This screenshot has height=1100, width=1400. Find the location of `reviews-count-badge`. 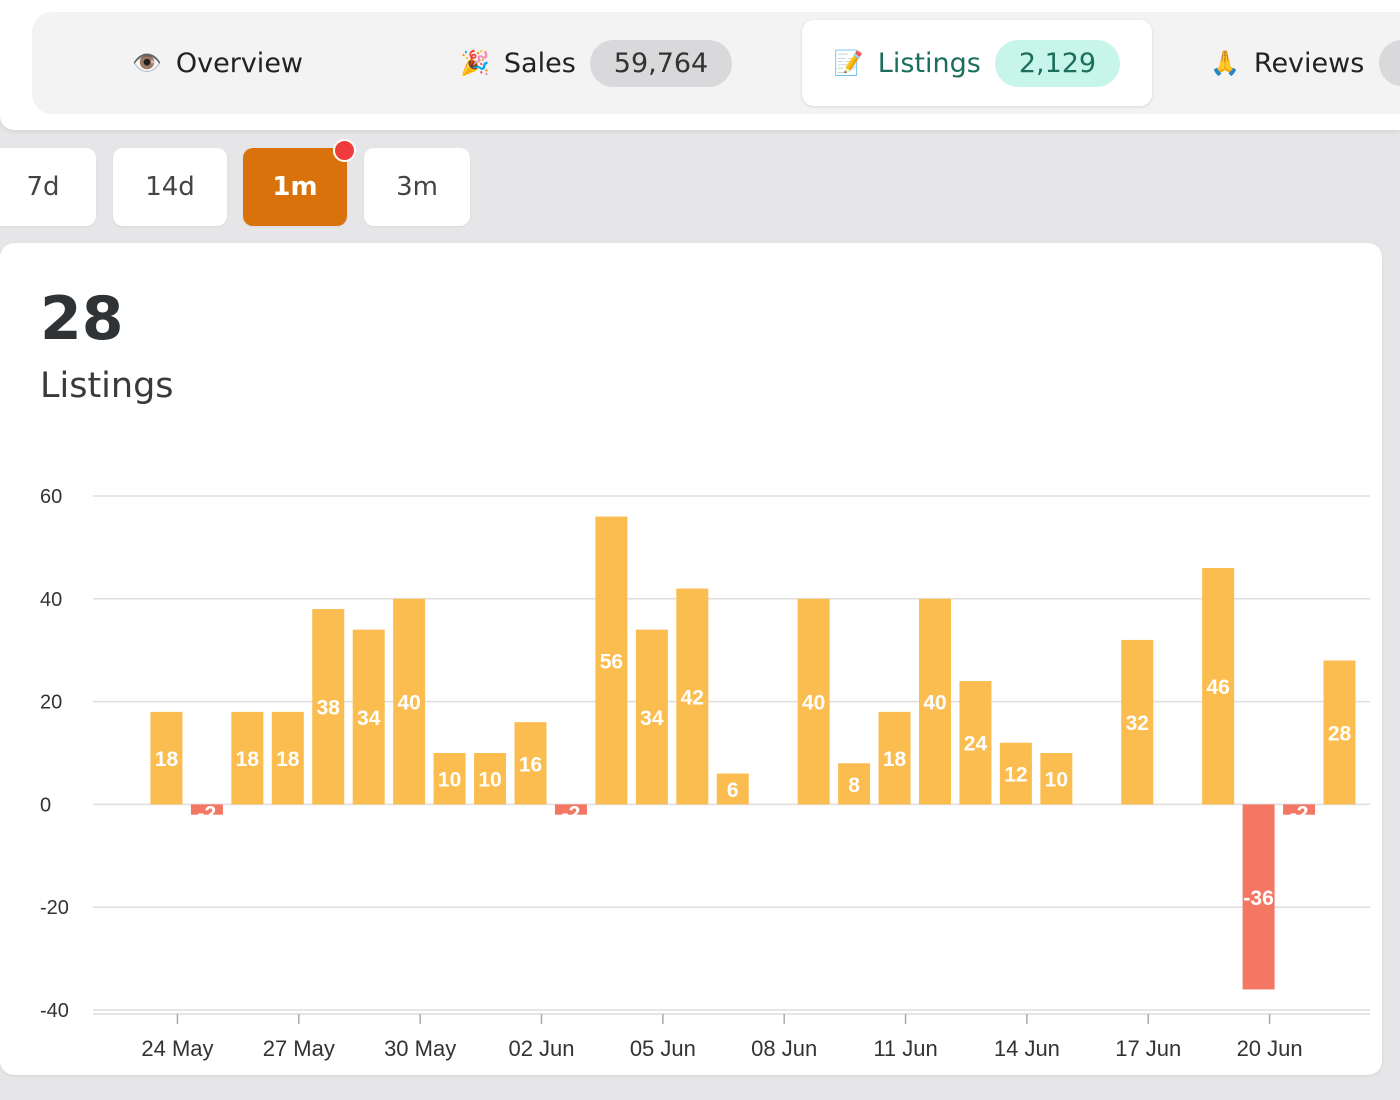

reviews-count-badge is located at coordinates (1389, 63).